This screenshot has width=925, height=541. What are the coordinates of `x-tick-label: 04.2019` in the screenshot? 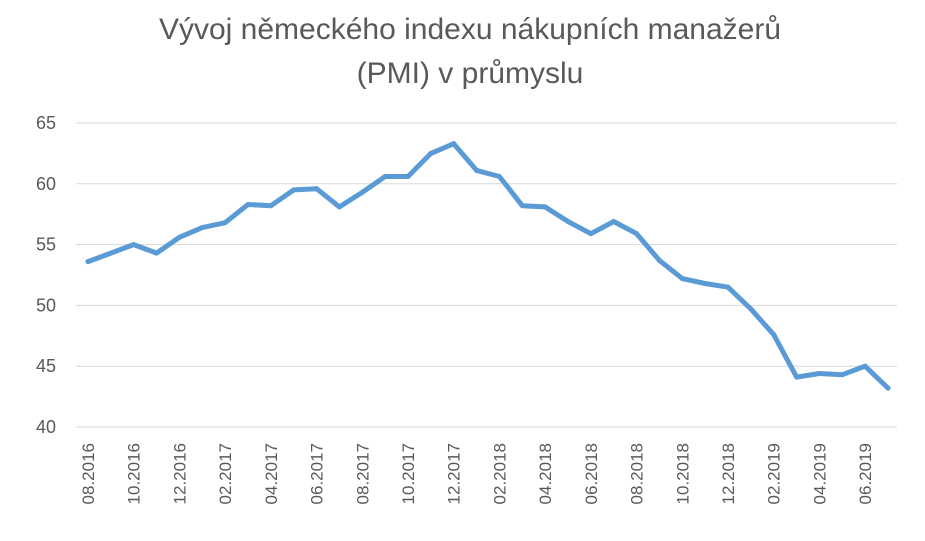 It's located at (819, 473).